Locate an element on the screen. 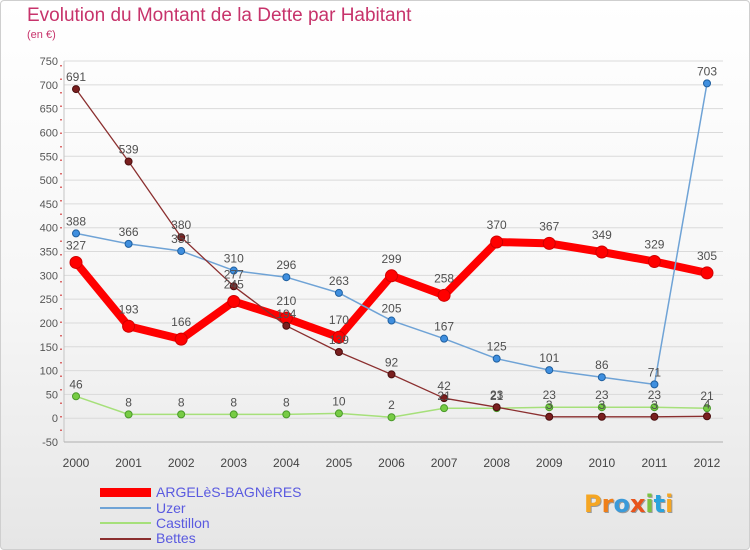 Image resolution: width=750 pixels, height=550 pixels. data-label-argeles-bagneres-2002: 166 is located at coordinates (181, 322).